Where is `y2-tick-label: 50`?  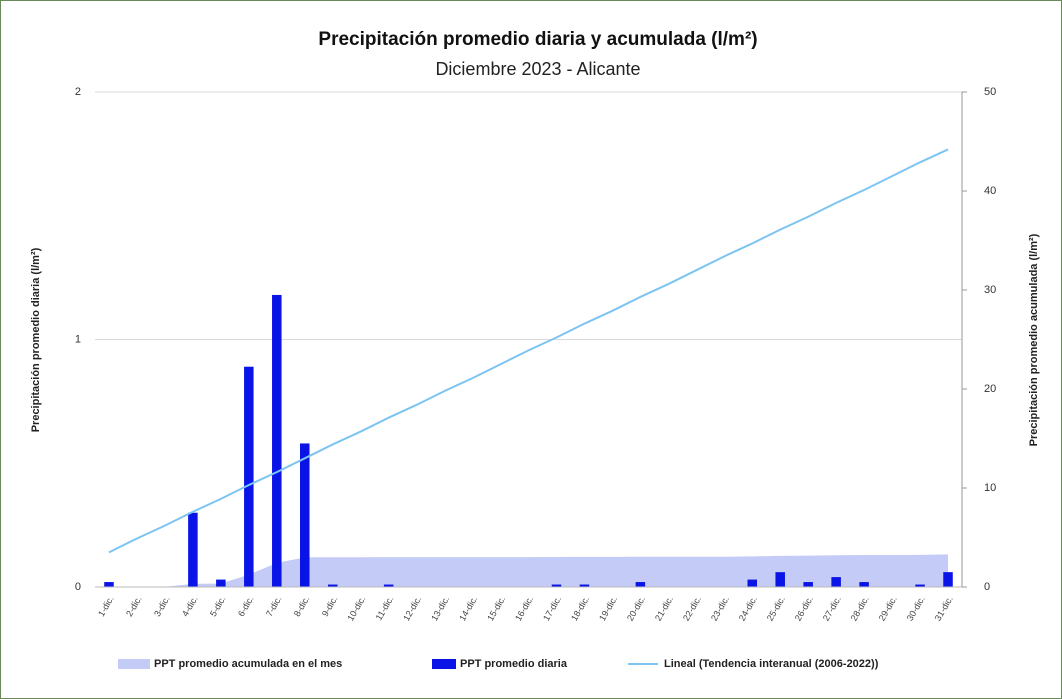 y2-tick-label: 50 is located at coordinates (990, 92).